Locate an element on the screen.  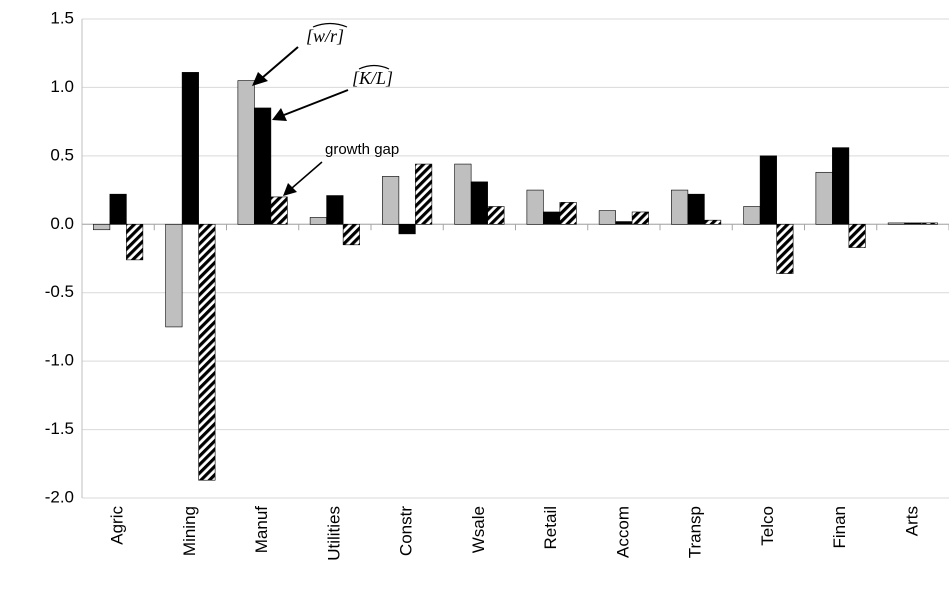
x-tick-label: Wsale is located at coordinates (478, 529).